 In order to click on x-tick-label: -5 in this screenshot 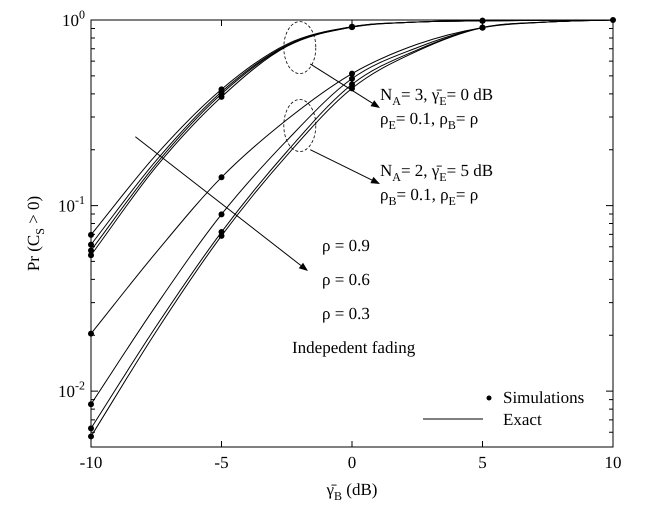, I will do `click(221, 462)`.